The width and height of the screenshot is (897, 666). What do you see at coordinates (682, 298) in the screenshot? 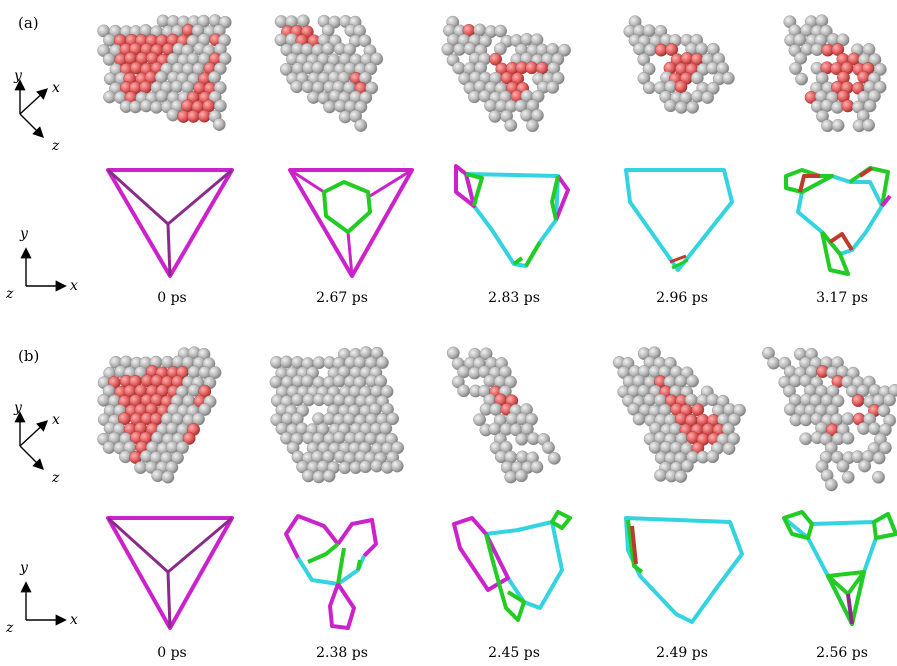
I see `time-label: 2.96 ps` at bounding box center [682, 298].